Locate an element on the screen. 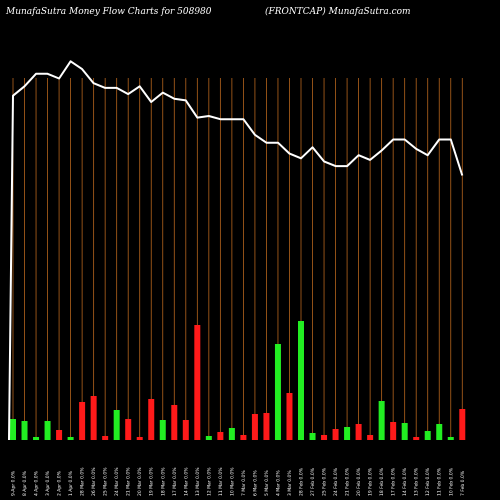  x-tick-label: 13 Feb 0.0% is located at coordinates (417, 481).